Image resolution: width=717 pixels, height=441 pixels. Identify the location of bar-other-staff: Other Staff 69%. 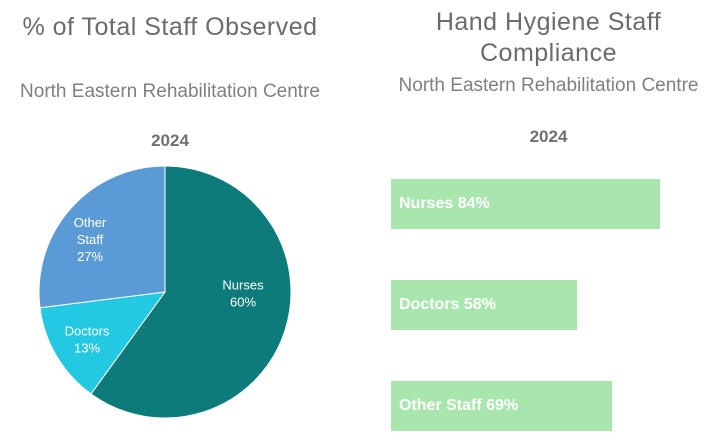
(501, 406).